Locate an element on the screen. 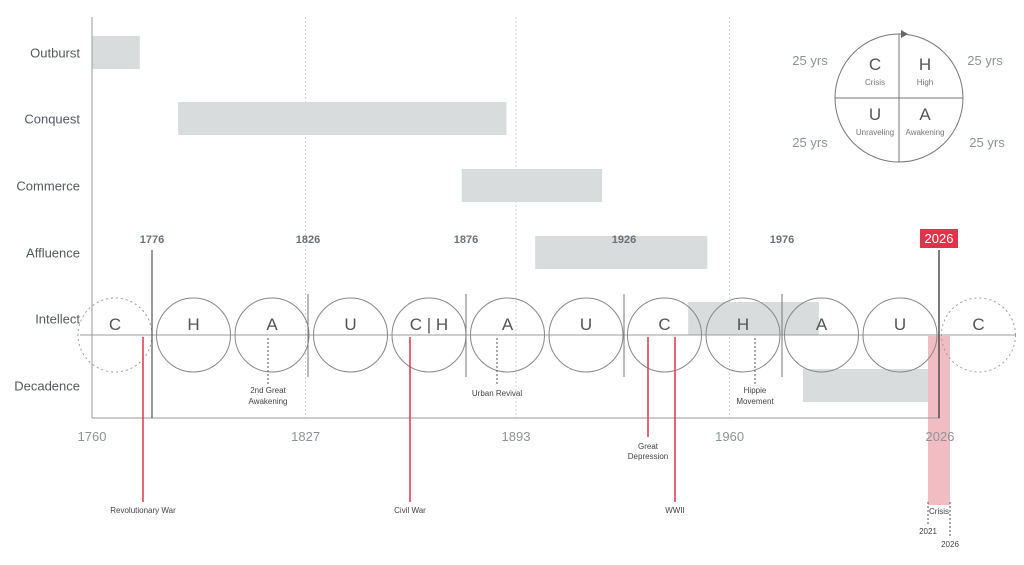 This screenshot has height=565, width=1024. legend-name: High is located at coordinates (925, 82).